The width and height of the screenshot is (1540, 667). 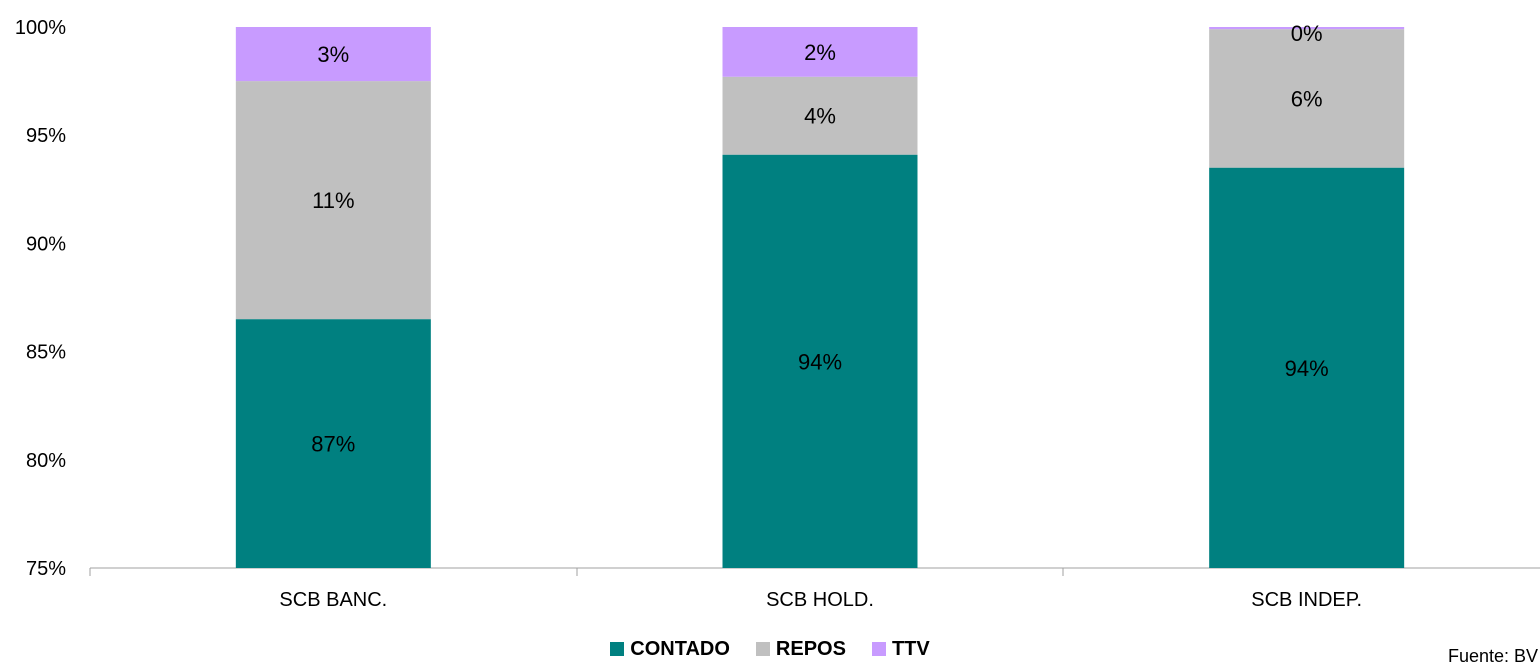 I want to click on y-tick-label: 85%, so click(x=46, y=353).